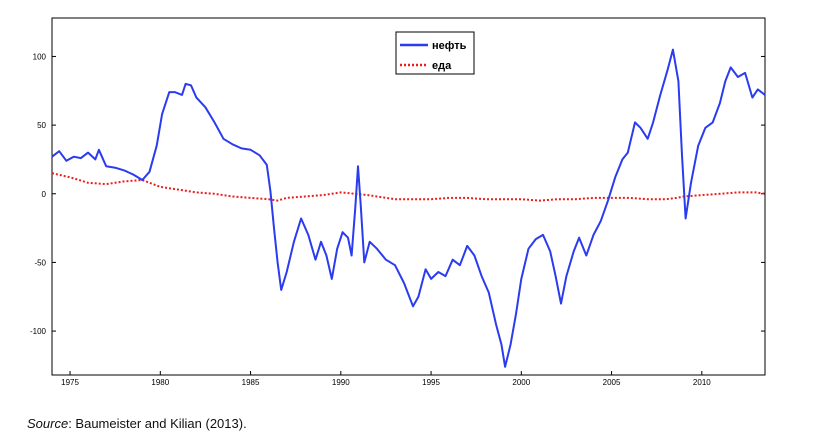 This screenshot has height=443, width=831. Describe the element at coordinates (431, 382) in the screenshot. I see `x-tick-label: 1995` at that location.